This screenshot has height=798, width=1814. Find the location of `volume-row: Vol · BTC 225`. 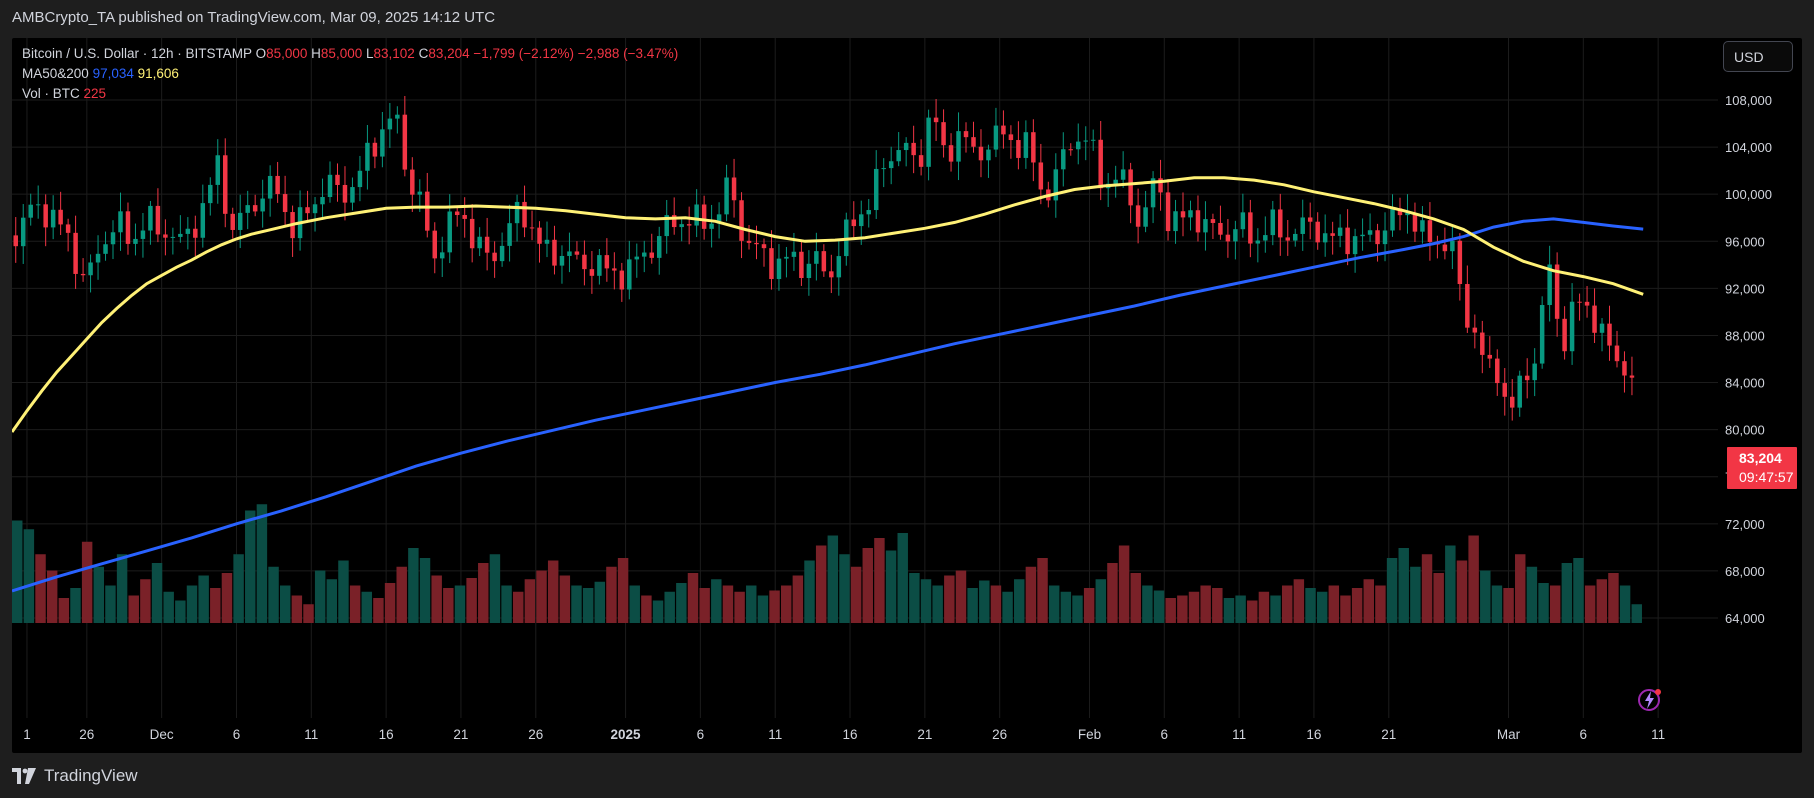

volume-row: Vol · BTC 225 is located at coordinates (350, 94).